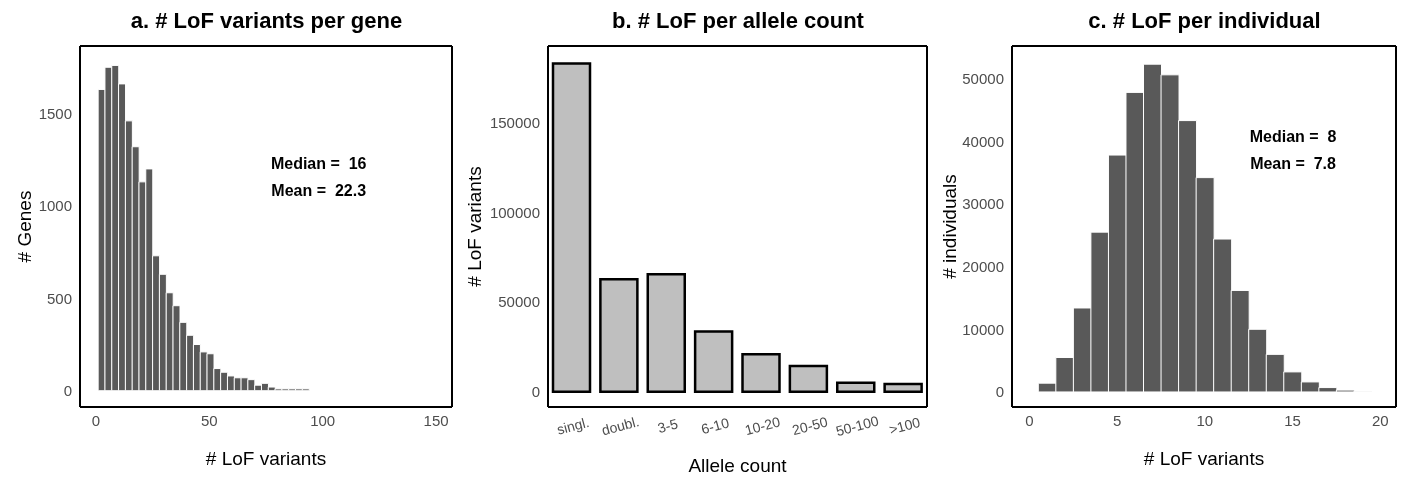 This screenshot has width=1405, height=482. I want to click on x-tick-label: 10-20, so click(763, 426).